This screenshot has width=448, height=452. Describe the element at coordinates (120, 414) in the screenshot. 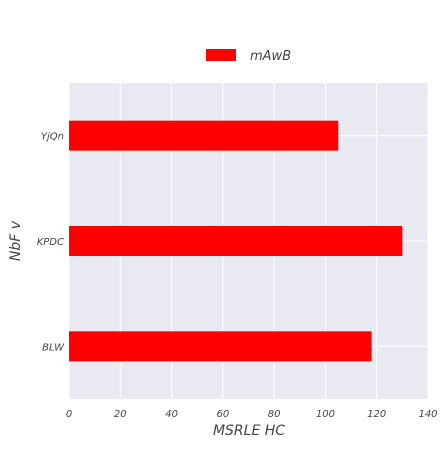

I see `x-tick-label: 20` at that location.